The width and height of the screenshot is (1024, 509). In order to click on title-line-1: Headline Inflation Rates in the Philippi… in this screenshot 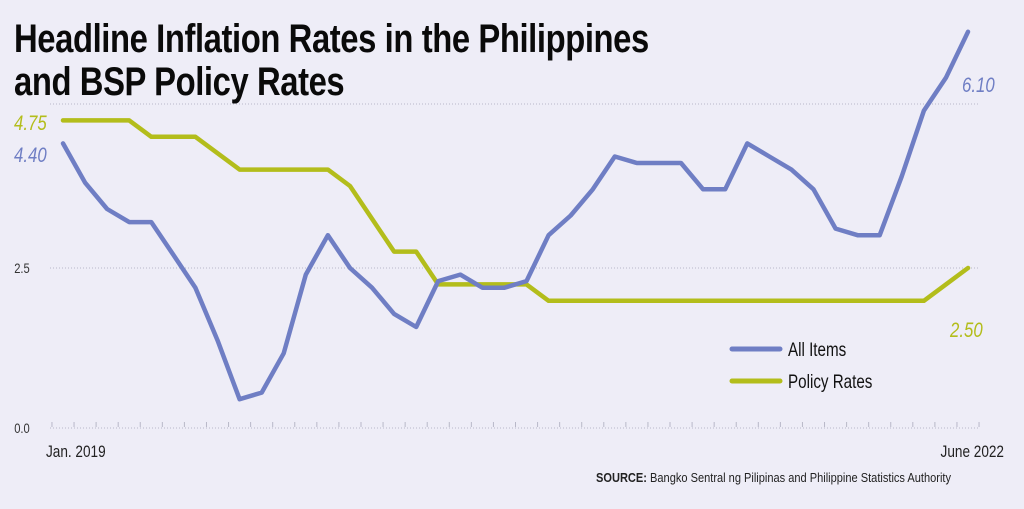, I will do `click(331, 39)`.